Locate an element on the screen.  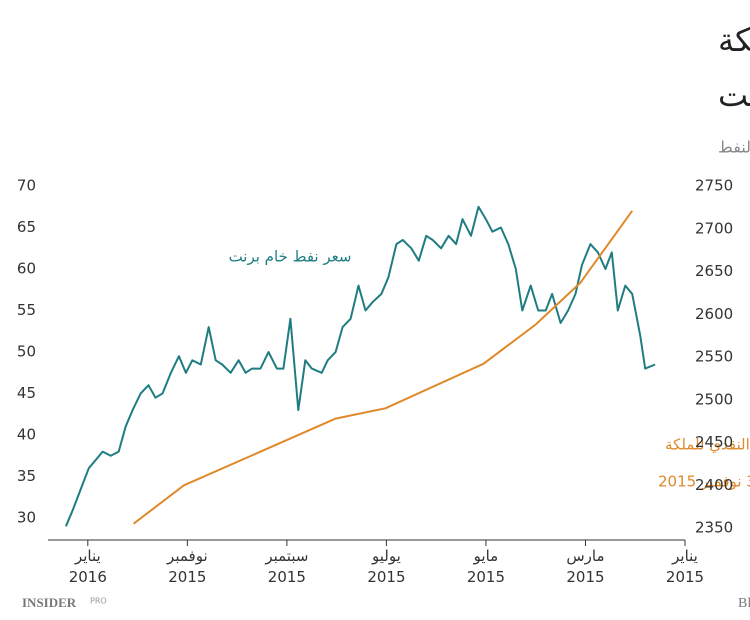
x-tick-label: يناير 2015 is located at coordinates (685, 566).